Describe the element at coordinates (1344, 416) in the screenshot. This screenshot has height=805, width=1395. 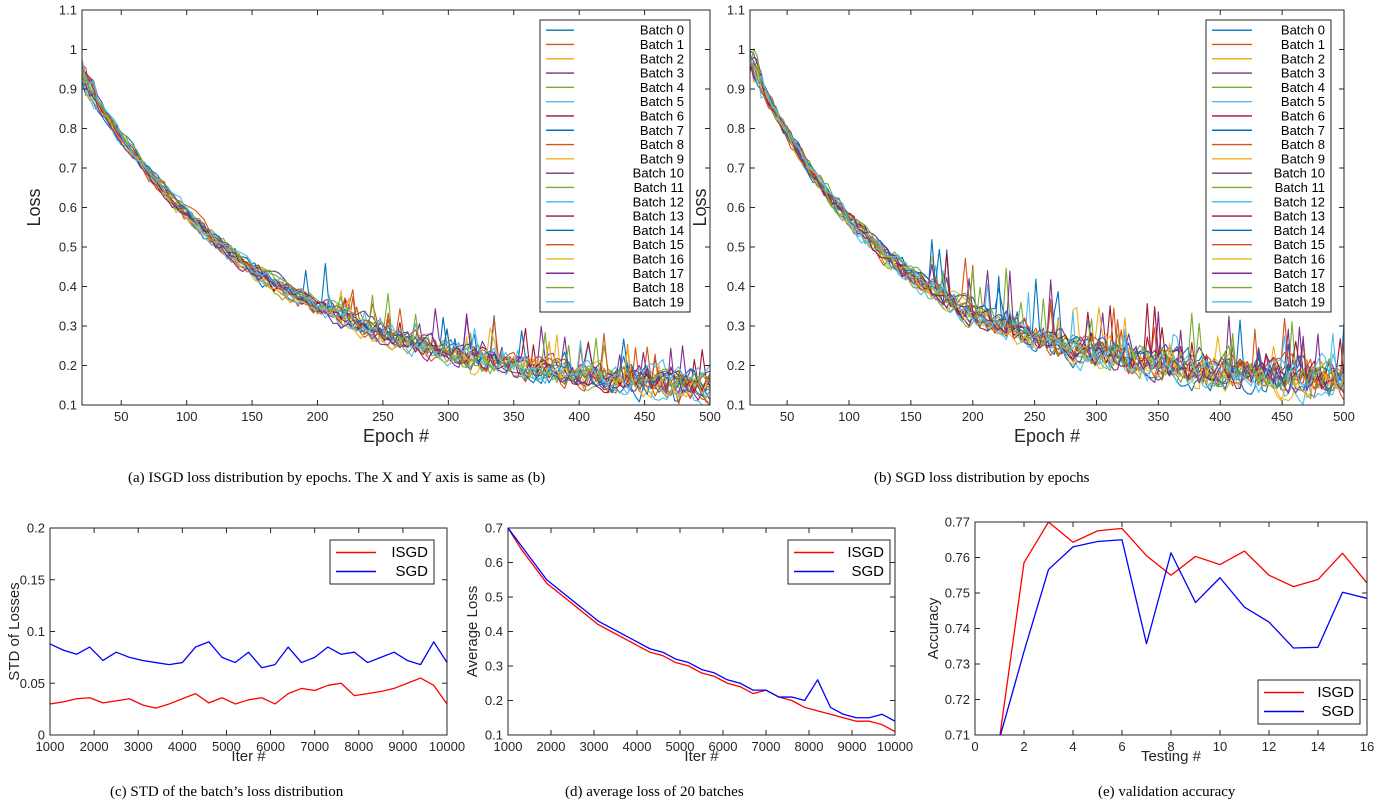
I see `x-tick-label: 500` at that location.